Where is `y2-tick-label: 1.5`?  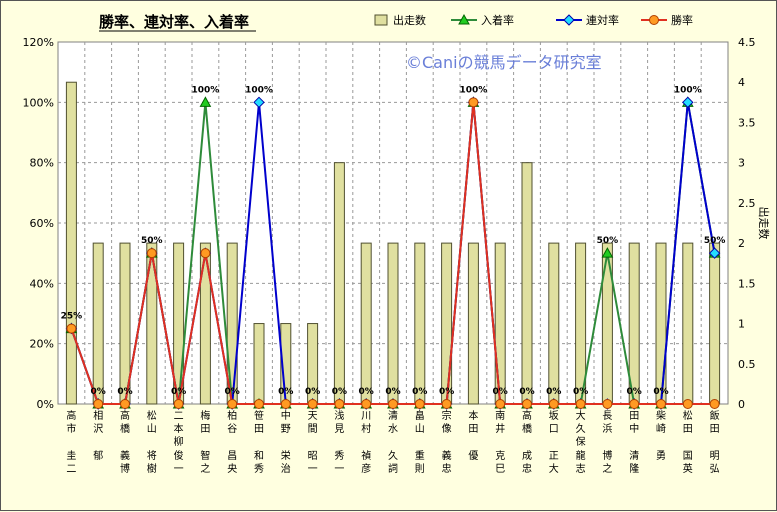
y2-tick-label: 1.5 is located at coordinates (747, 283).